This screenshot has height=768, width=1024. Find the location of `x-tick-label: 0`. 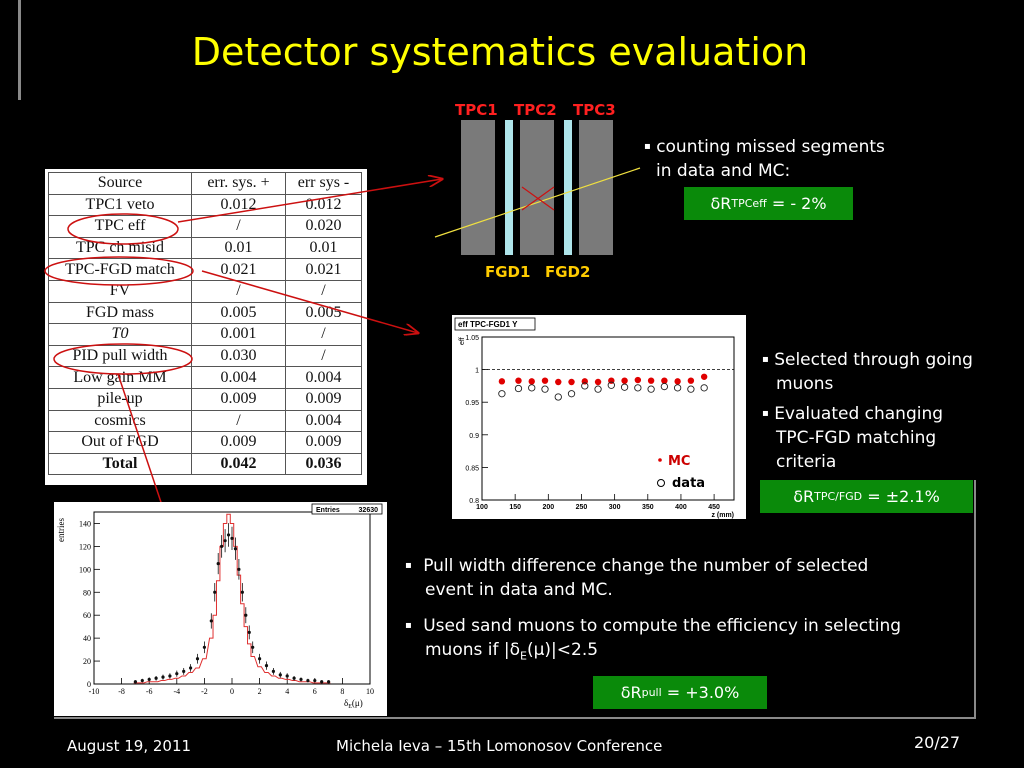

x-tick-label: 0 is located at coordinates (232, 691).